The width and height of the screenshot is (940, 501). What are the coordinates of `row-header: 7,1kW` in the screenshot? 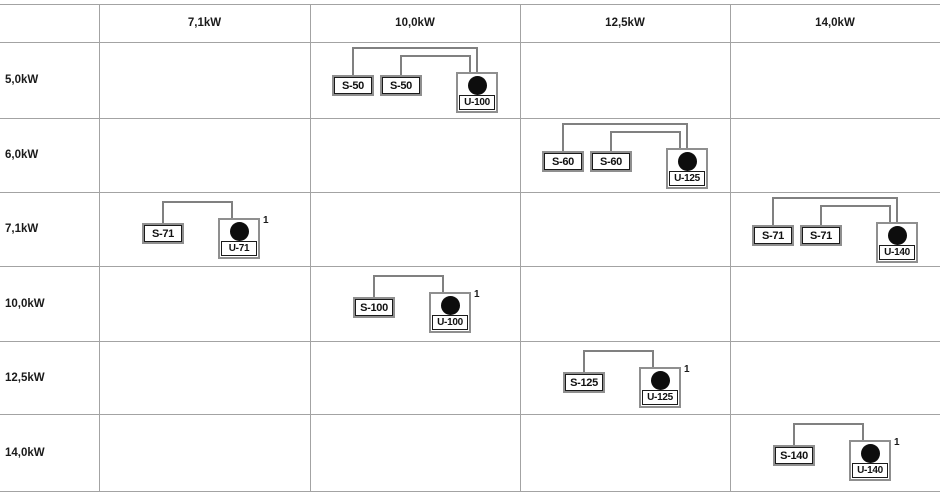 It's located at (22, 229).